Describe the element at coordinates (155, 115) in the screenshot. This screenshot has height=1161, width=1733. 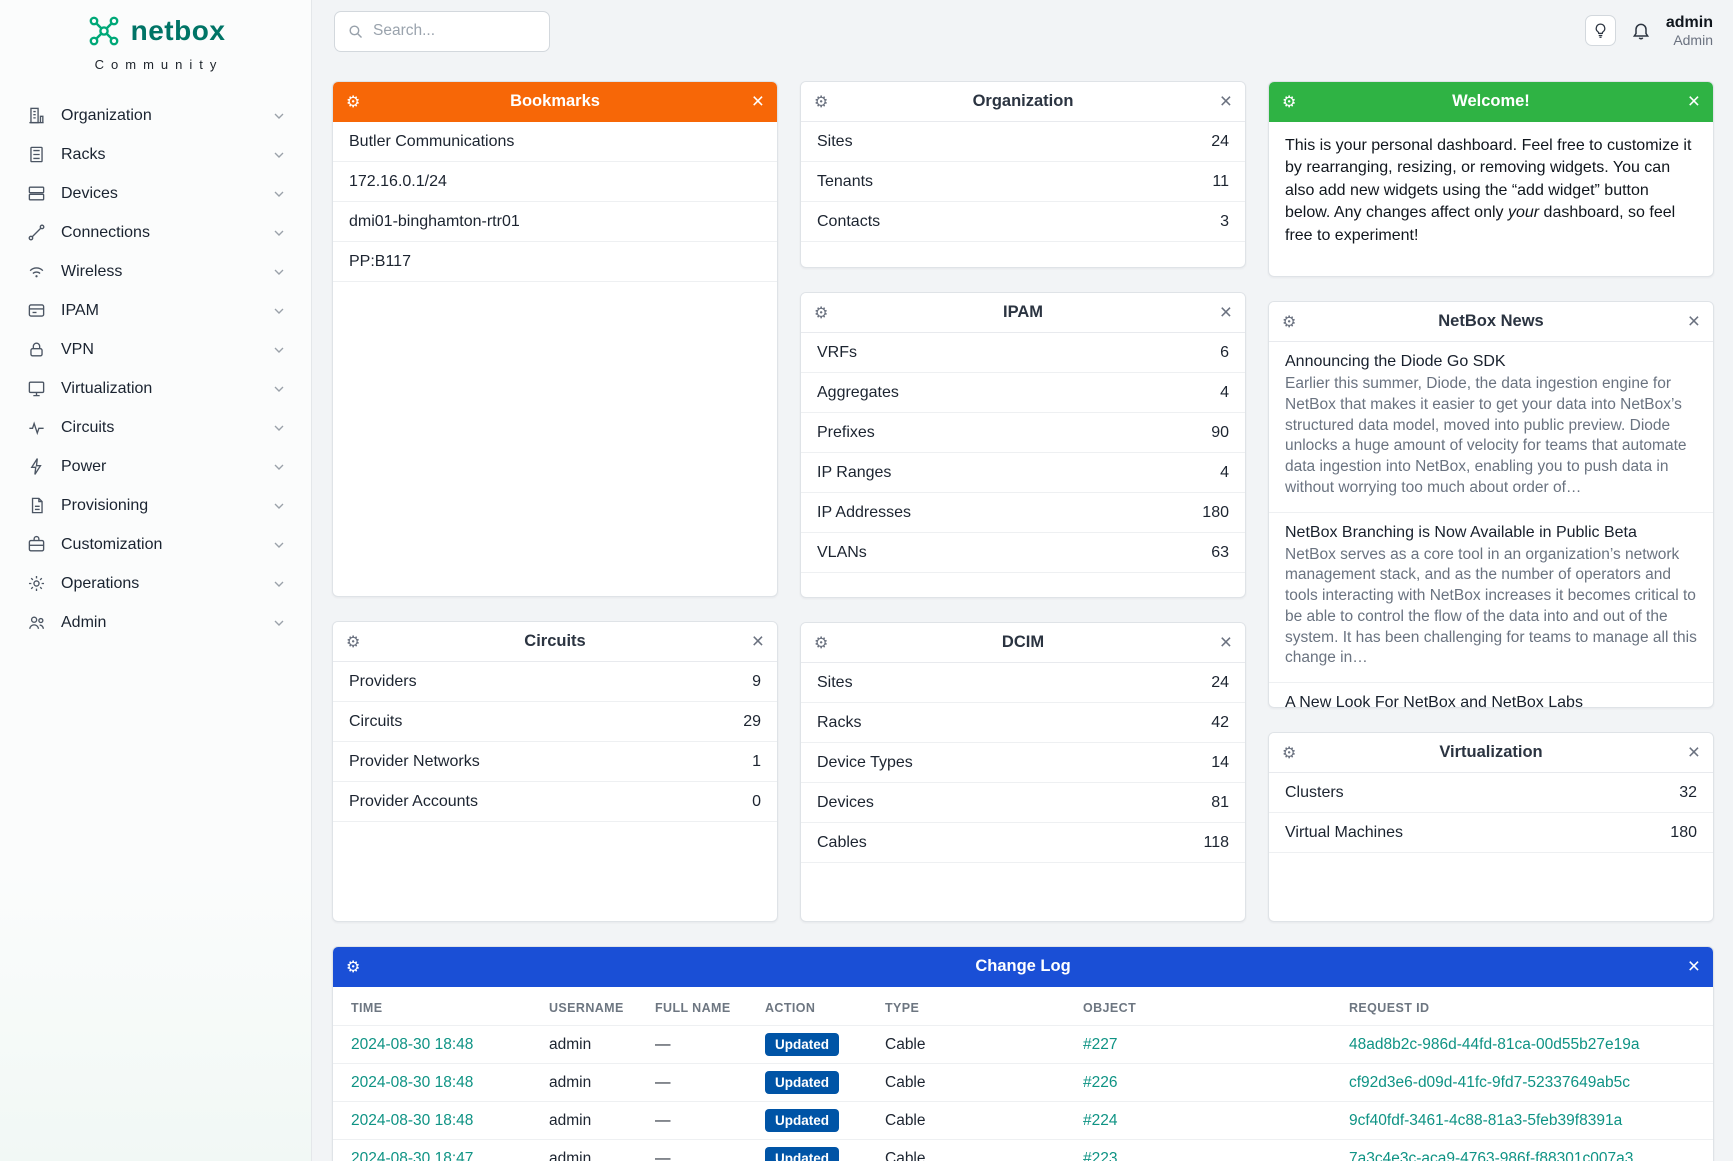
I see `sidebar-item-organization: Organization` at that location.